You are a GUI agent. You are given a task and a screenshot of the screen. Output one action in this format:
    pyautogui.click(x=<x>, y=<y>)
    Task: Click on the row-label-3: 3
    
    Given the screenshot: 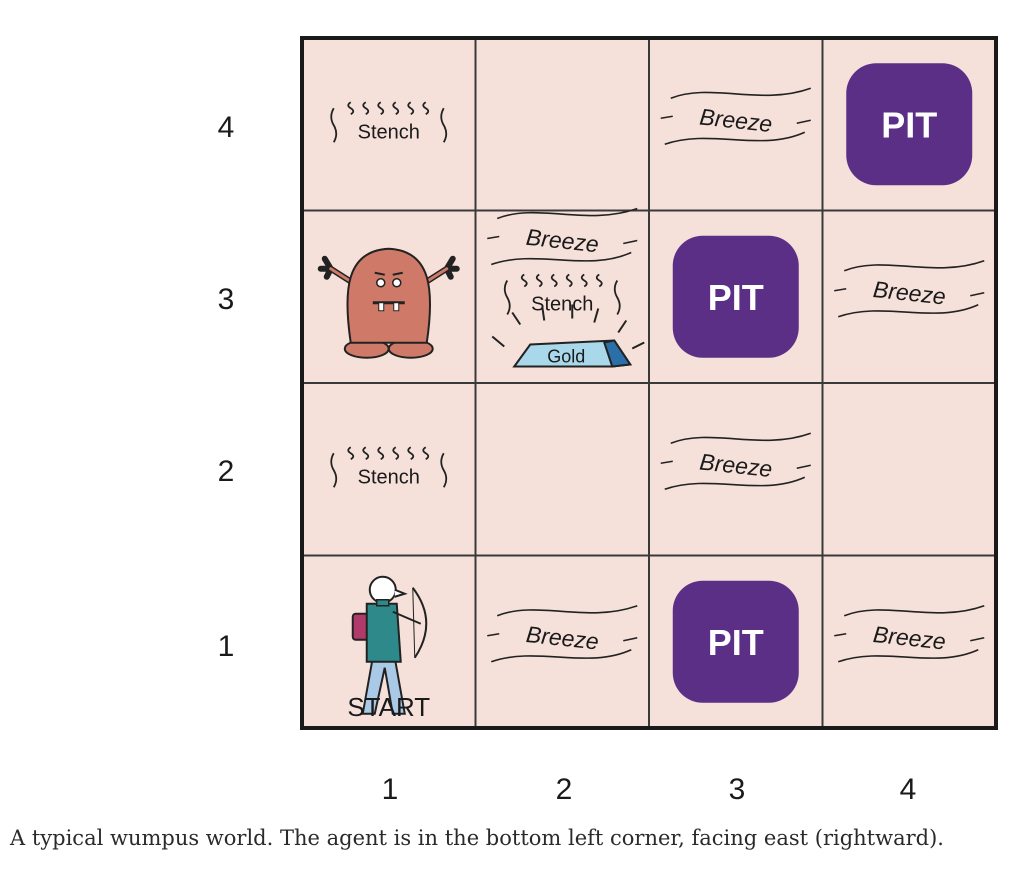 What is the action you would take?
    pyautogui.click(x=226, y=299)
    